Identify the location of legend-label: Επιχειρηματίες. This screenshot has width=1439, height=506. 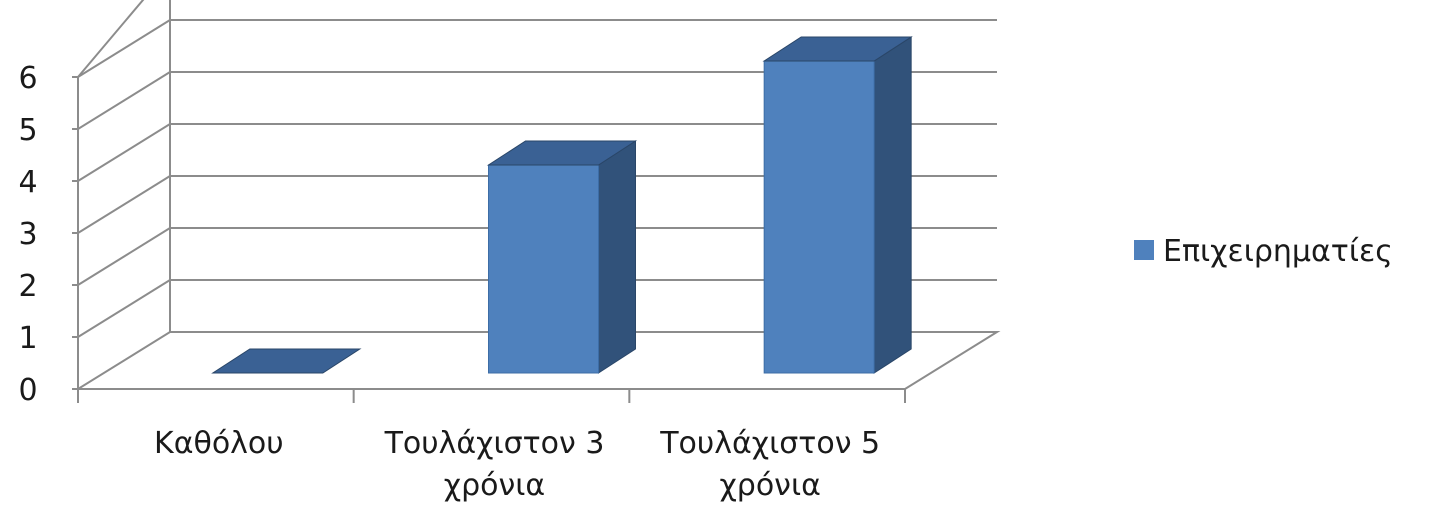
(1278, 251).